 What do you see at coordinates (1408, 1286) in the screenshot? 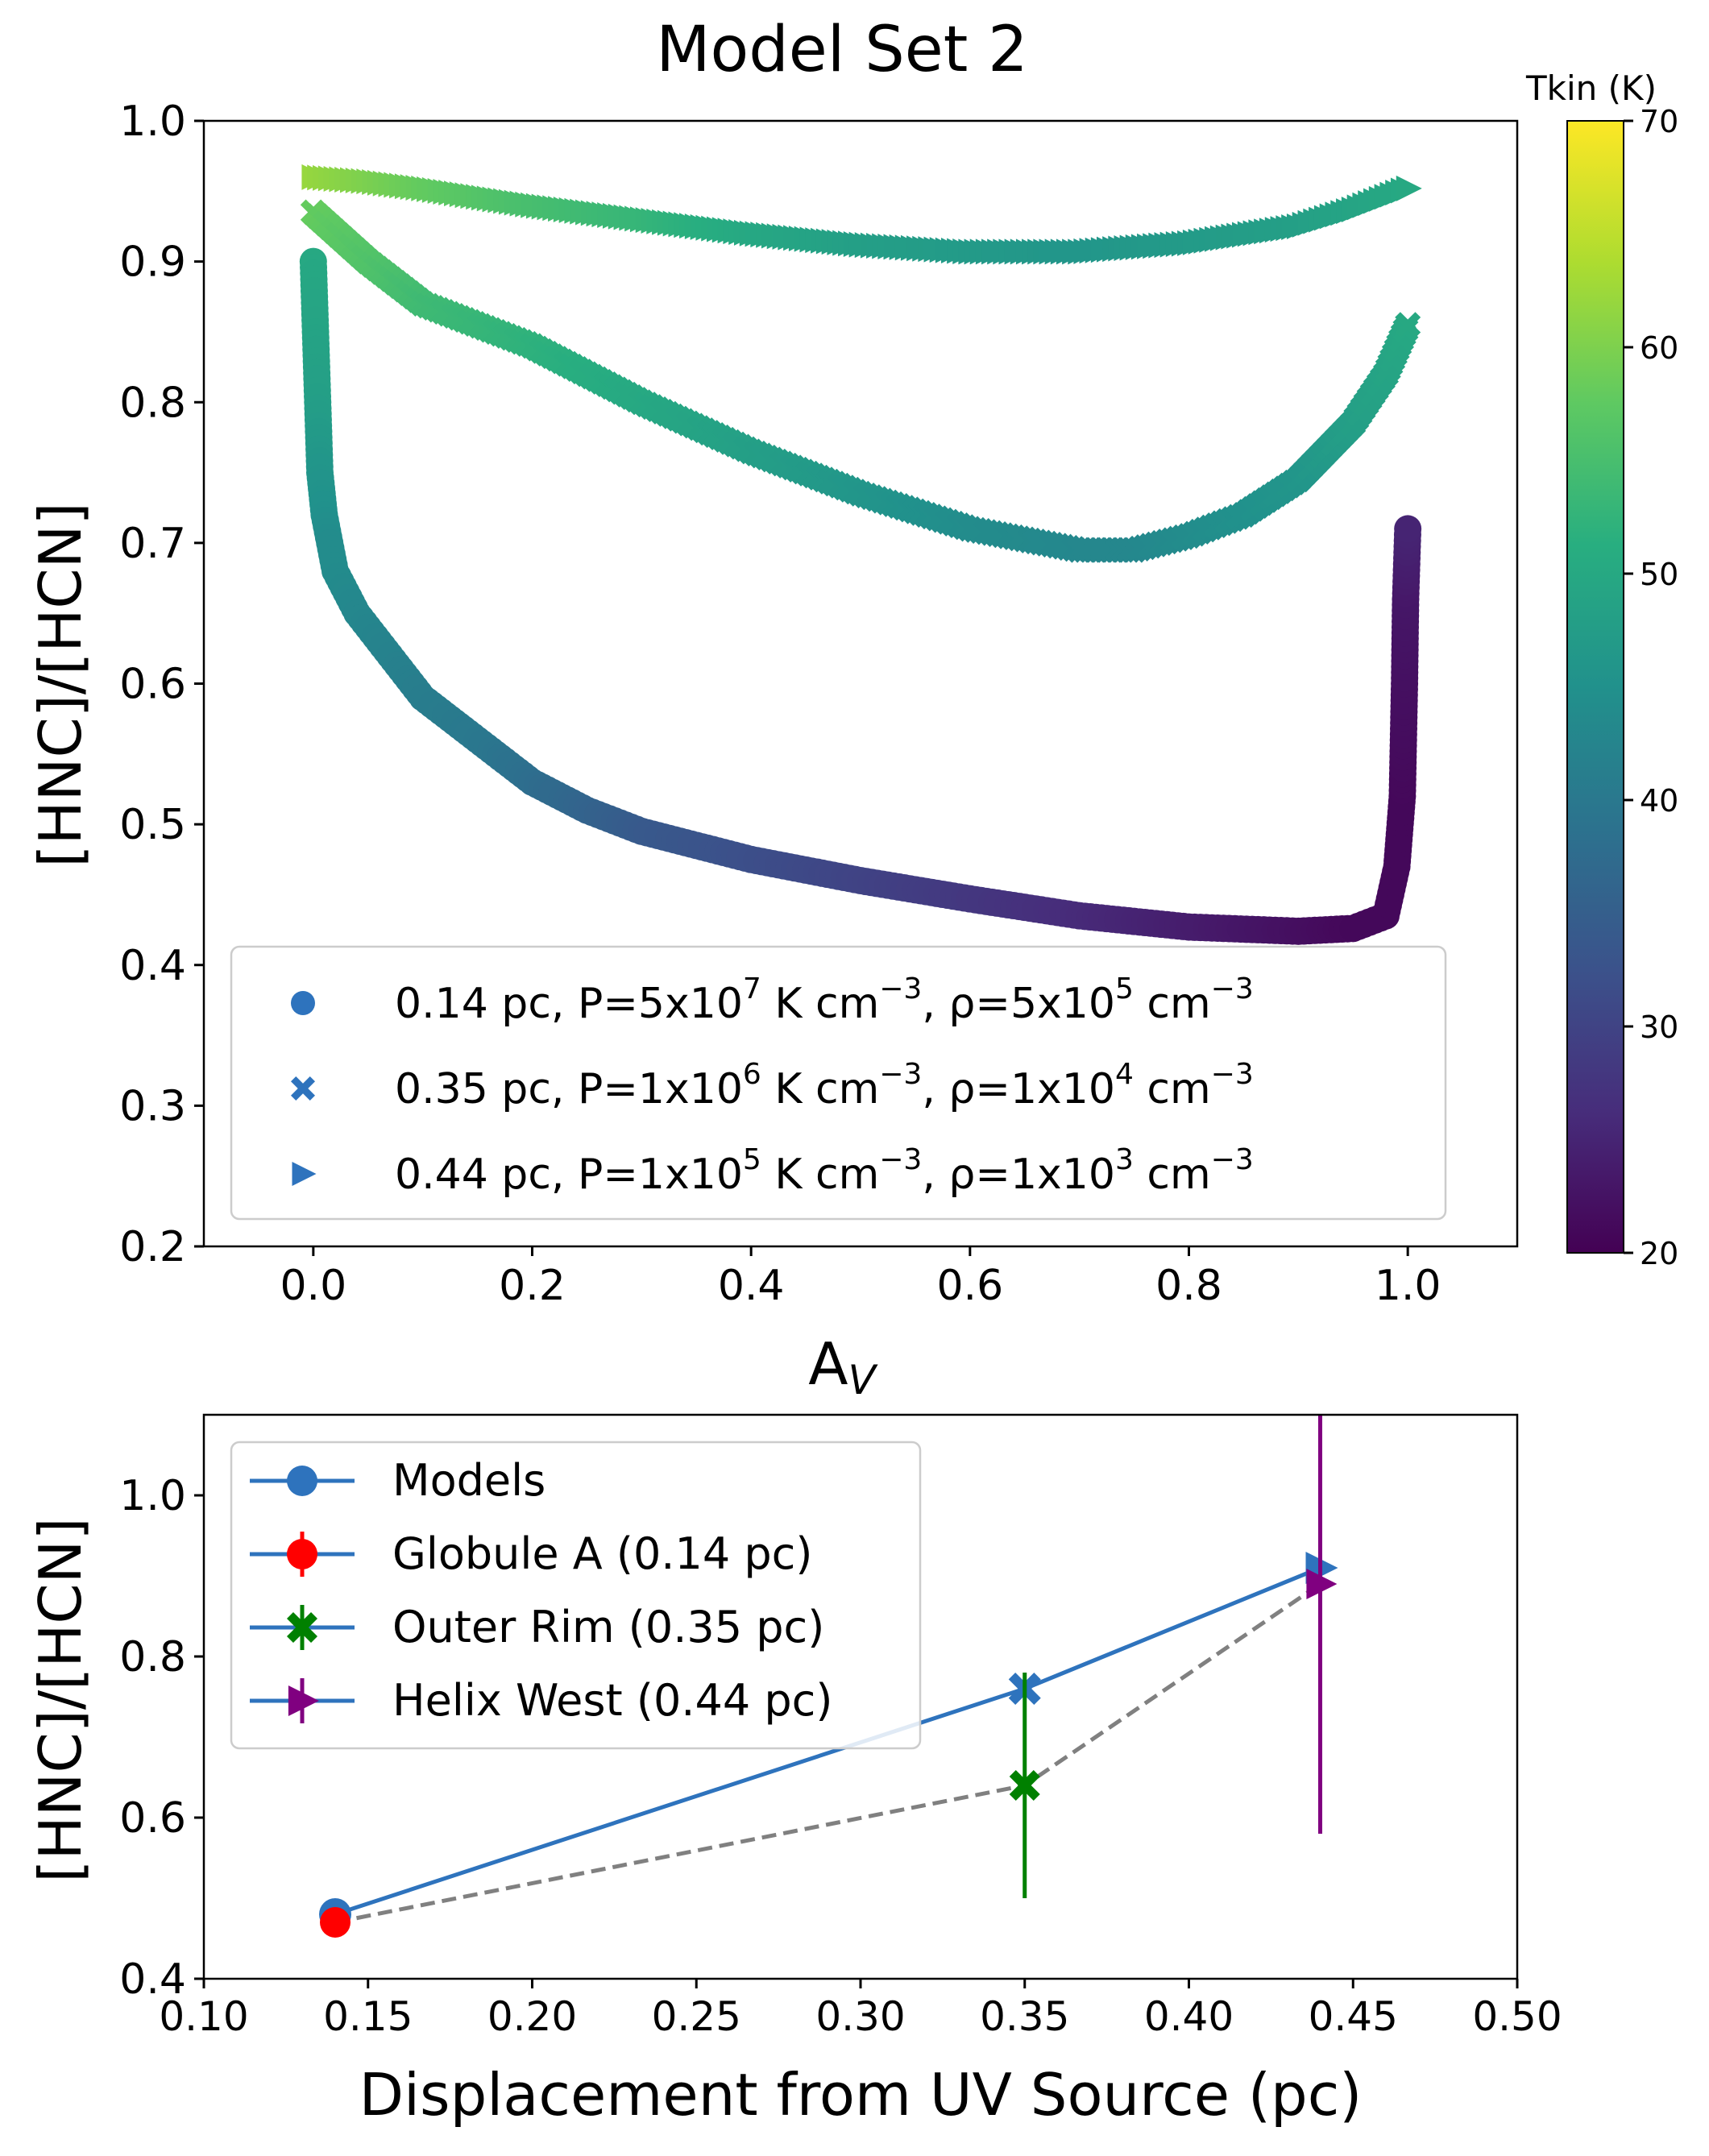
I see `top-x-tick-label: 1.0` at bounding box center [1408, 1286].